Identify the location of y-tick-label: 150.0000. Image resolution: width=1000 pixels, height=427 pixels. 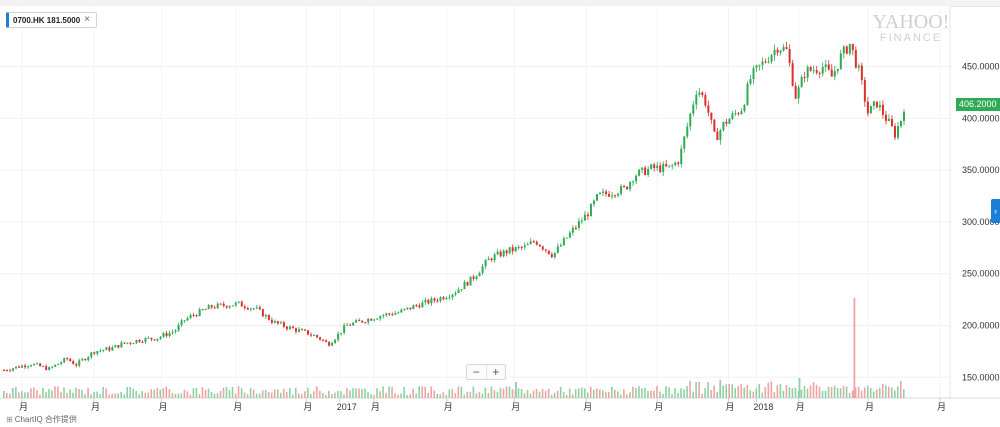
(981, 377).